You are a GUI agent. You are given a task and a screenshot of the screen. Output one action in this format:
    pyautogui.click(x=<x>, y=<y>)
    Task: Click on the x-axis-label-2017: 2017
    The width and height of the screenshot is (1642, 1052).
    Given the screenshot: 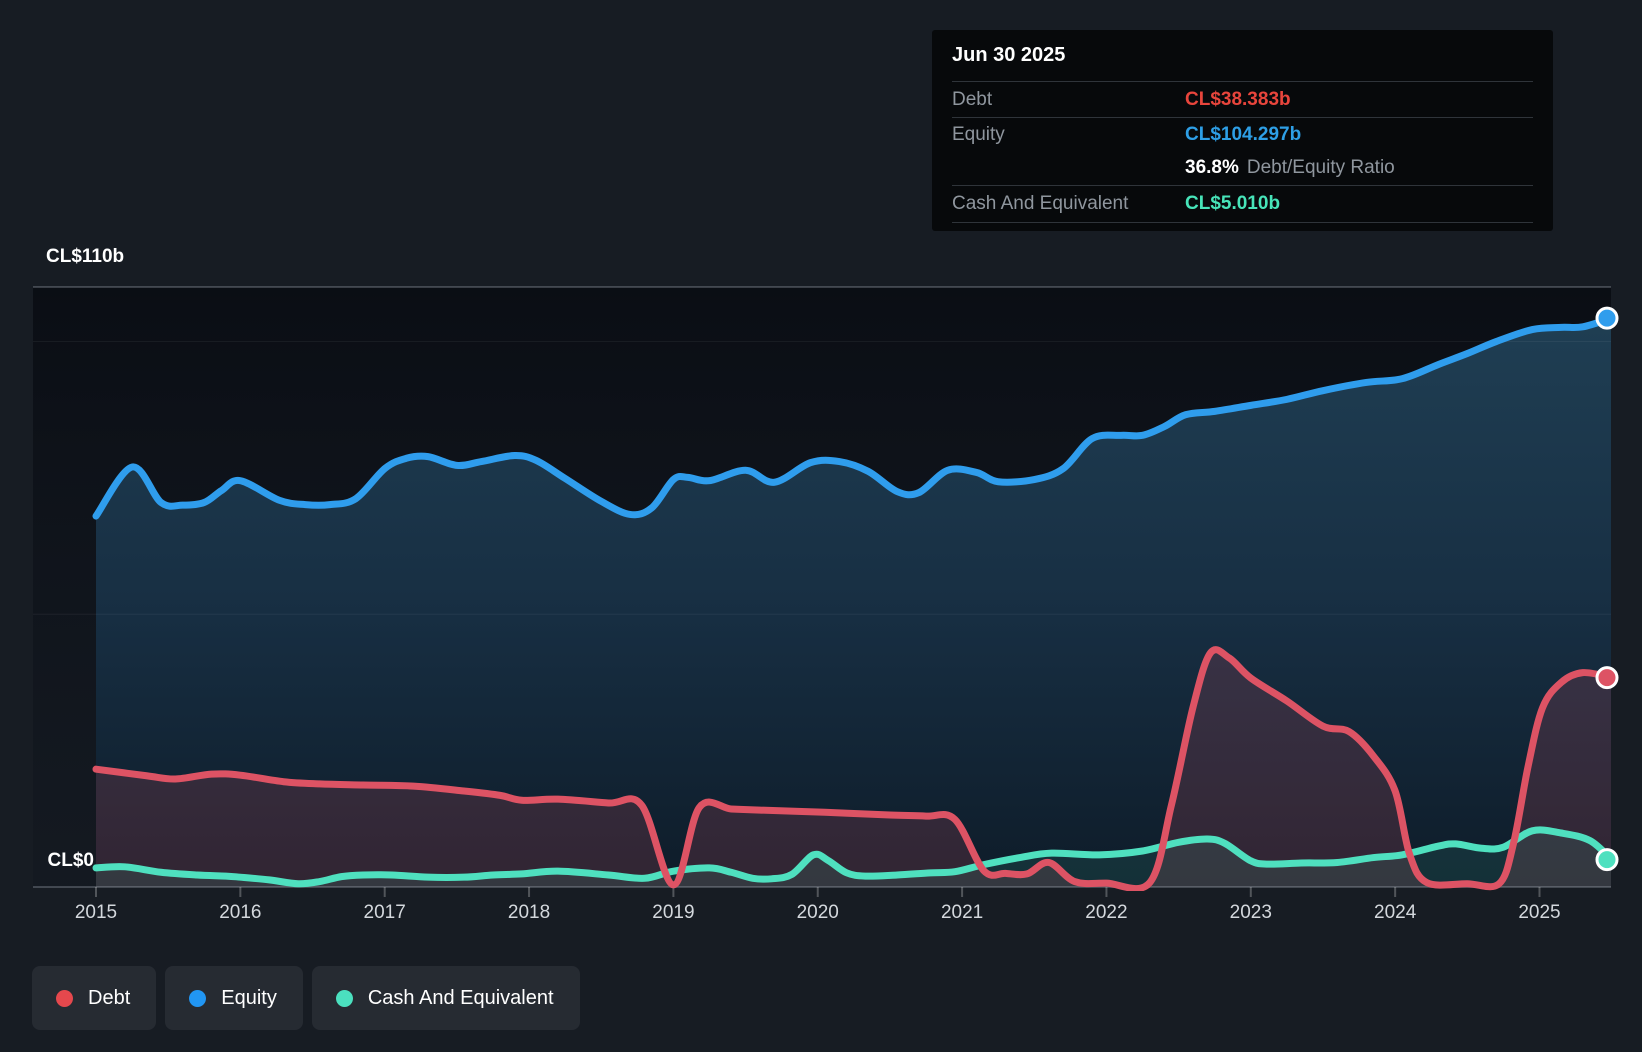 What is the action you would take?
    pyautogui.click(x=384, y=912)
    